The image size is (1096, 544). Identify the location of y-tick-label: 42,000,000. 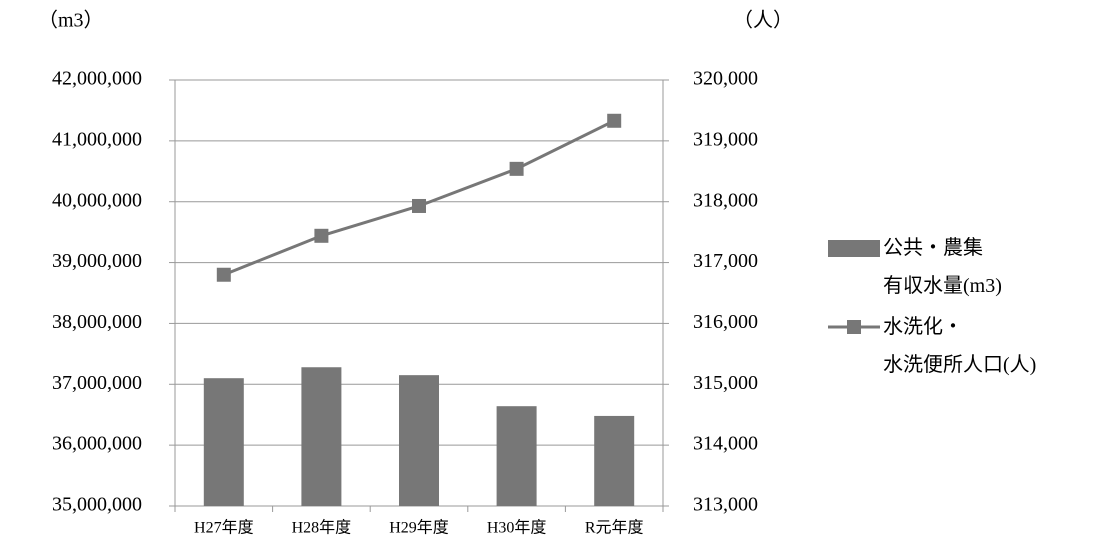
(97, 79).